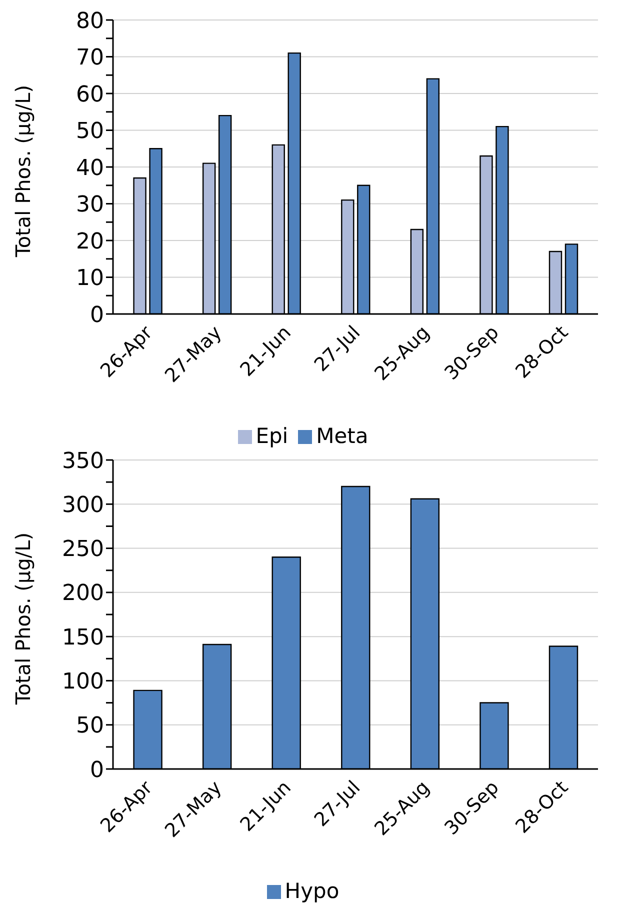 This screenshot has width=626, height=905. Describe the element at coordinates (90, 58) in the screenshot. I see `y-tick-label: 70` at that location.